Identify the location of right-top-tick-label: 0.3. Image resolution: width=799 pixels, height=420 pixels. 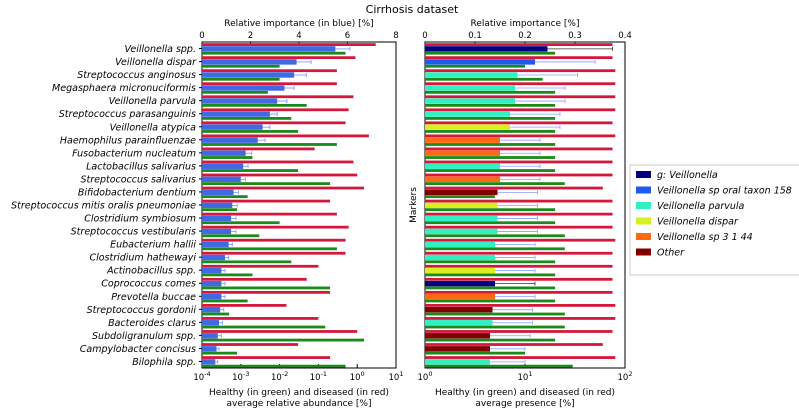
(575, 36).